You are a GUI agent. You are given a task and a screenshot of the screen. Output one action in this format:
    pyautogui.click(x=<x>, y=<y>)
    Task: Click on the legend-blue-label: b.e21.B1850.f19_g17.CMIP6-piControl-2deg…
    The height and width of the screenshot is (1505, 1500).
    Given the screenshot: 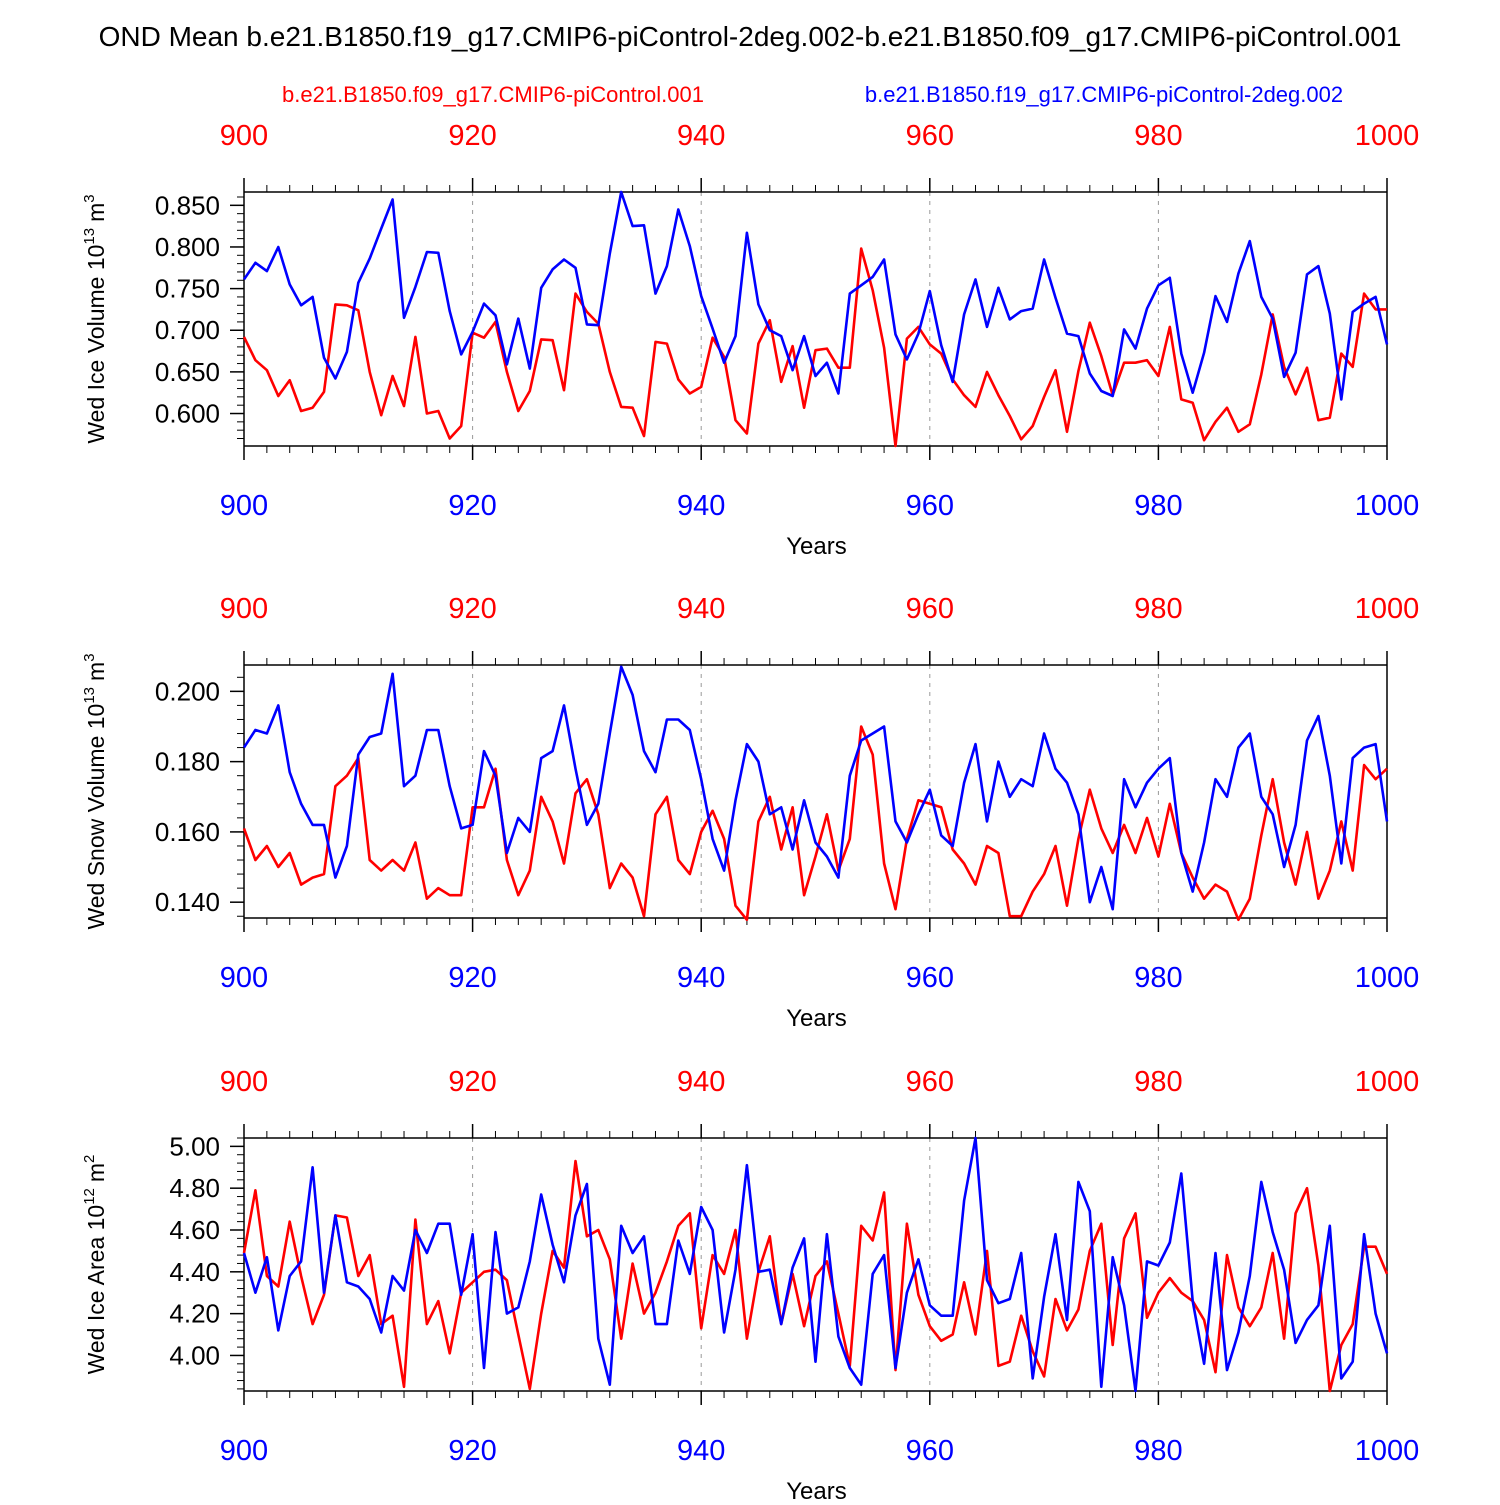 What is the action you would take?
    pyautogui.click(x=1104, y=94)
    